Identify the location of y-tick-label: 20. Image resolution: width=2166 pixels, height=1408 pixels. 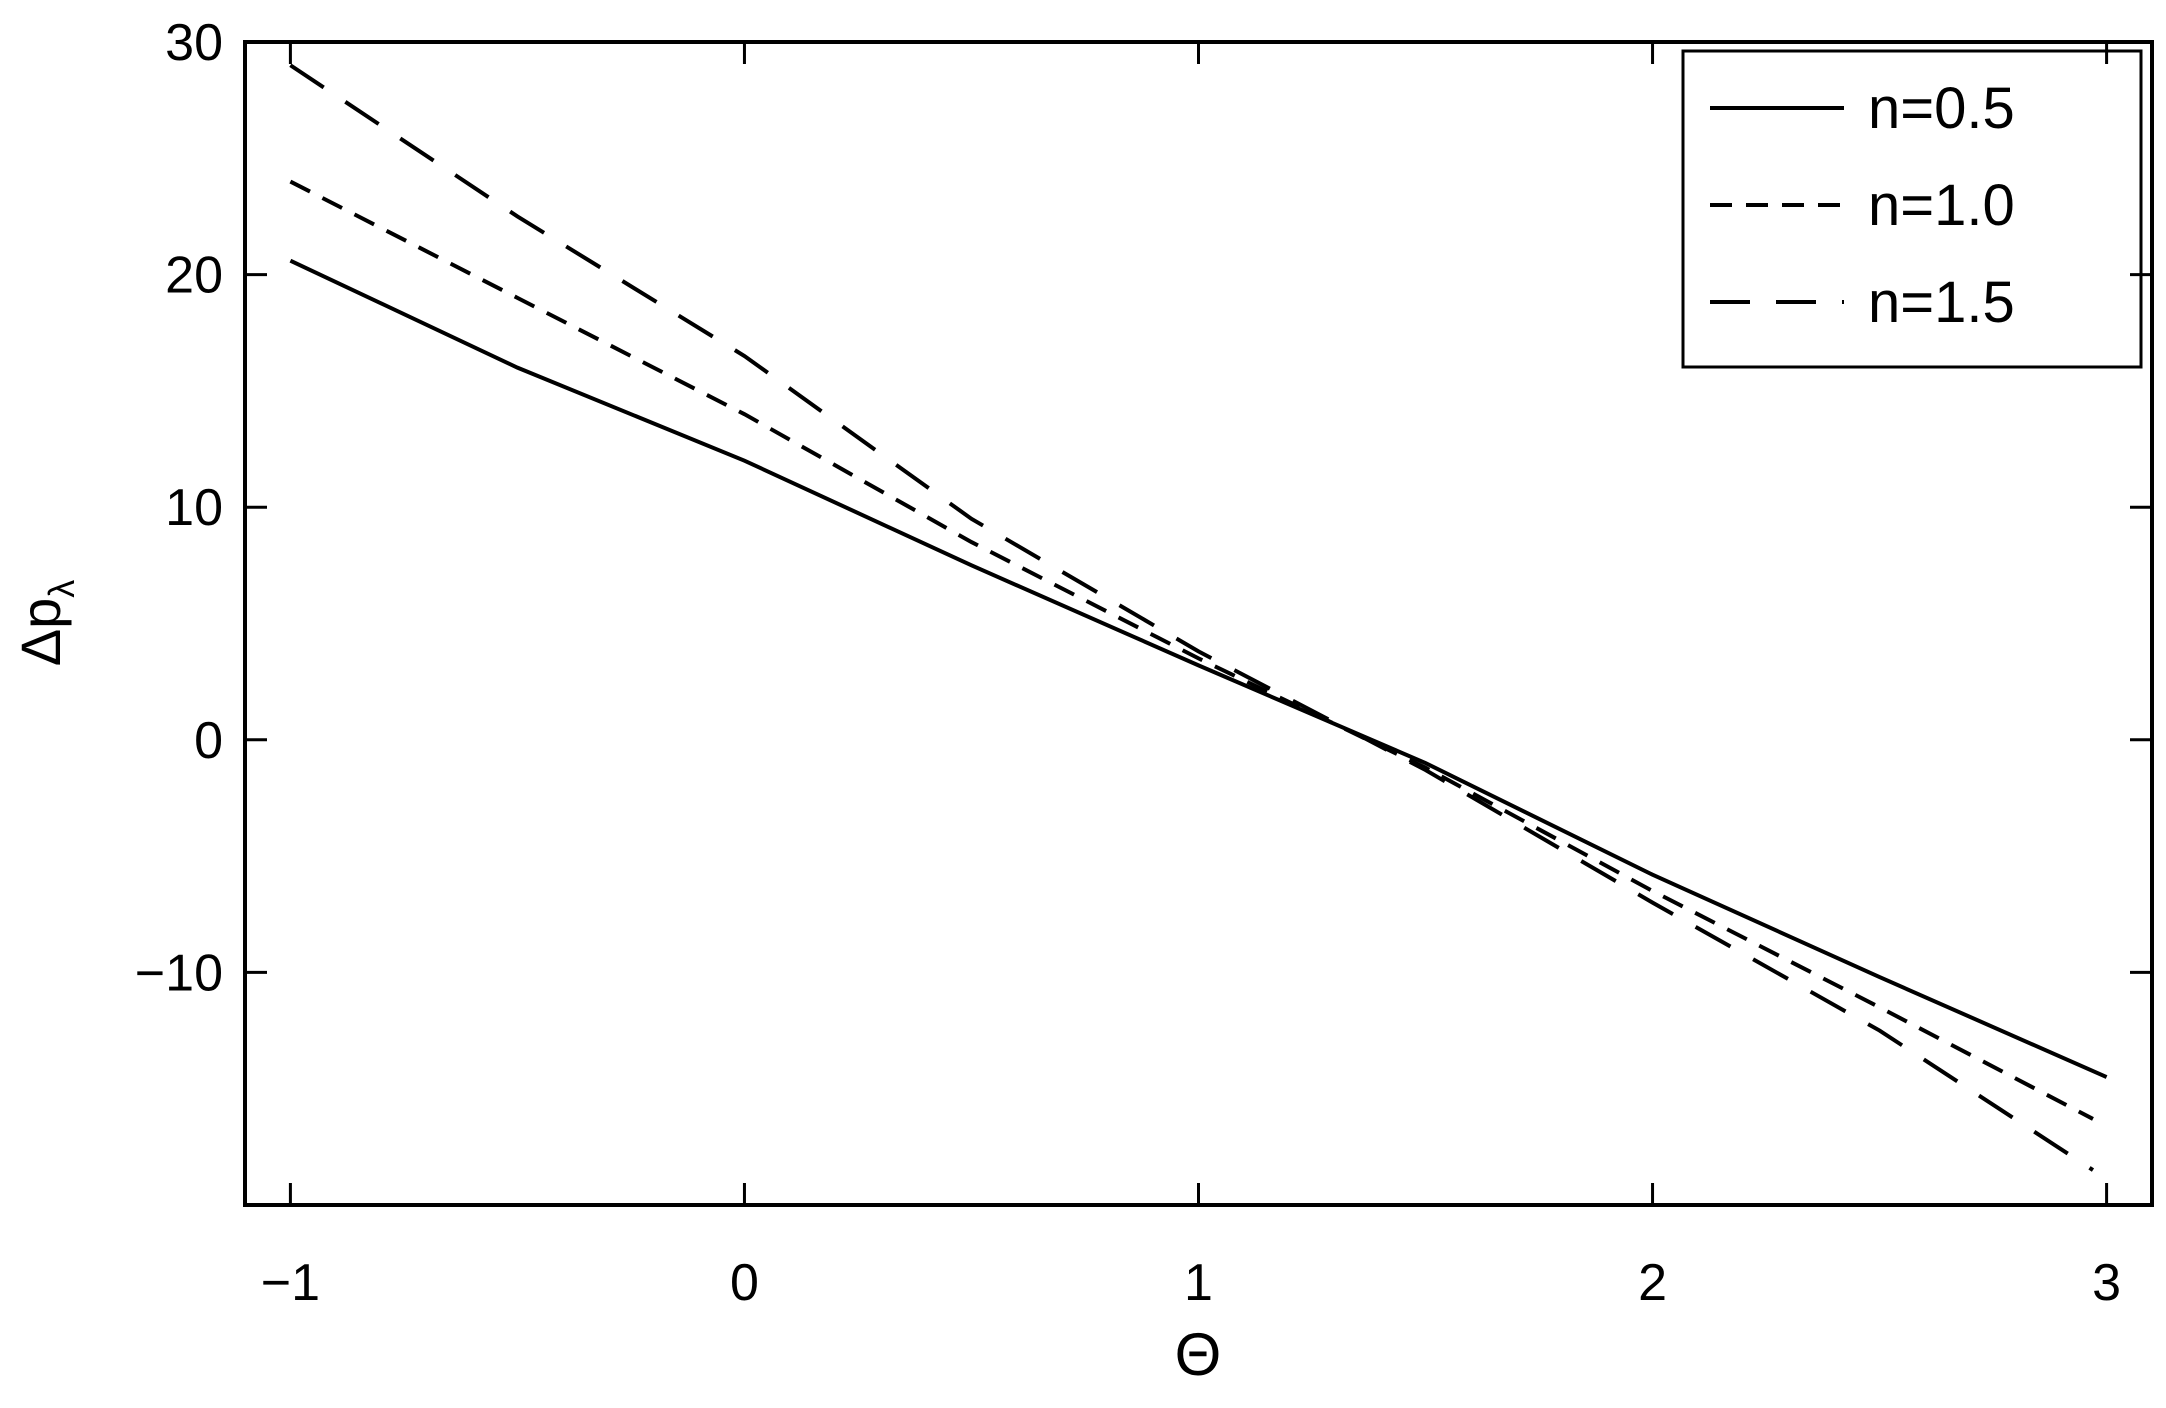
(194, 276).